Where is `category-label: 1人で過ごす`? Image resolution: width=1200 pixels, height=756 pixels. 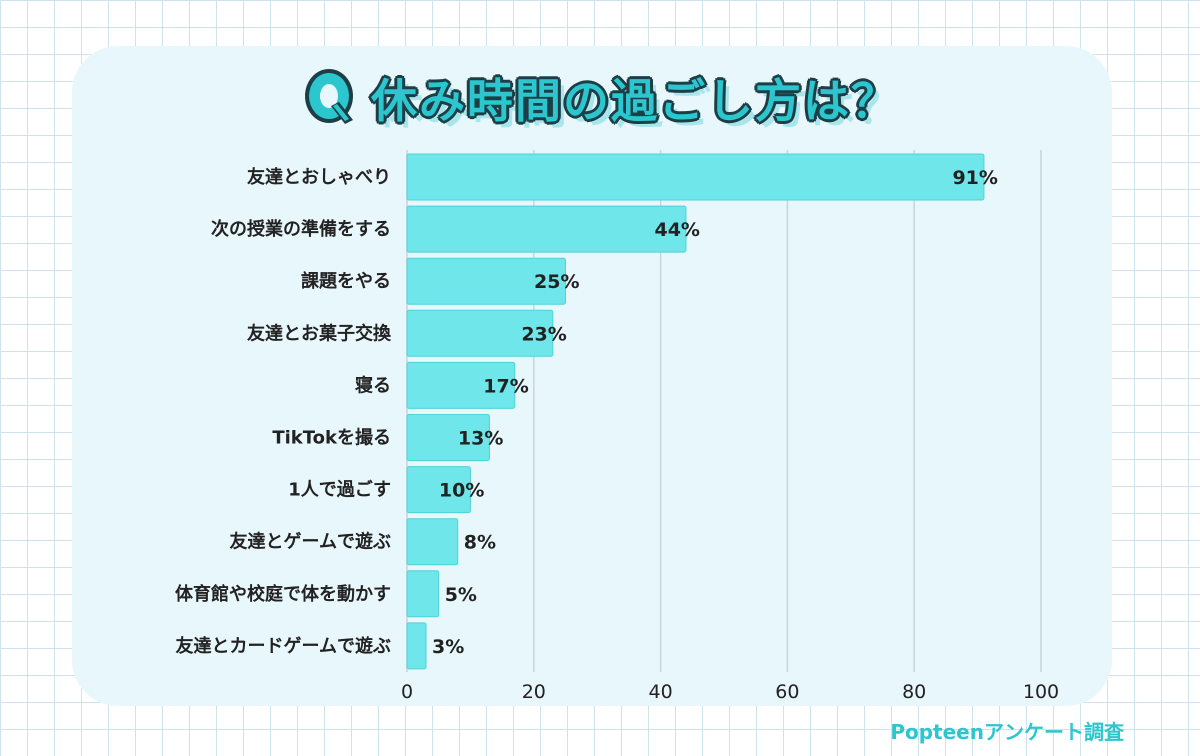
category-label: 1人で過ごす is located at coordinates (339, 490).